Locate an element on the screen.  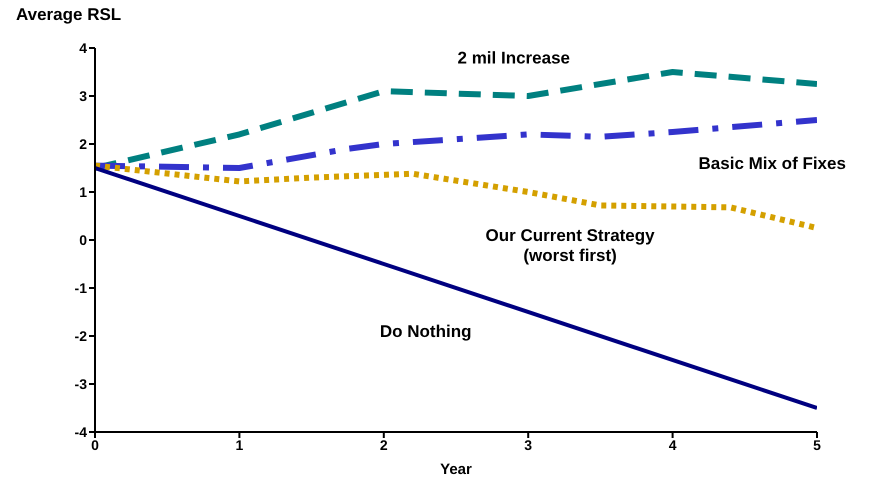
series-label: Do Nothing is located at coordinates (426, 332).